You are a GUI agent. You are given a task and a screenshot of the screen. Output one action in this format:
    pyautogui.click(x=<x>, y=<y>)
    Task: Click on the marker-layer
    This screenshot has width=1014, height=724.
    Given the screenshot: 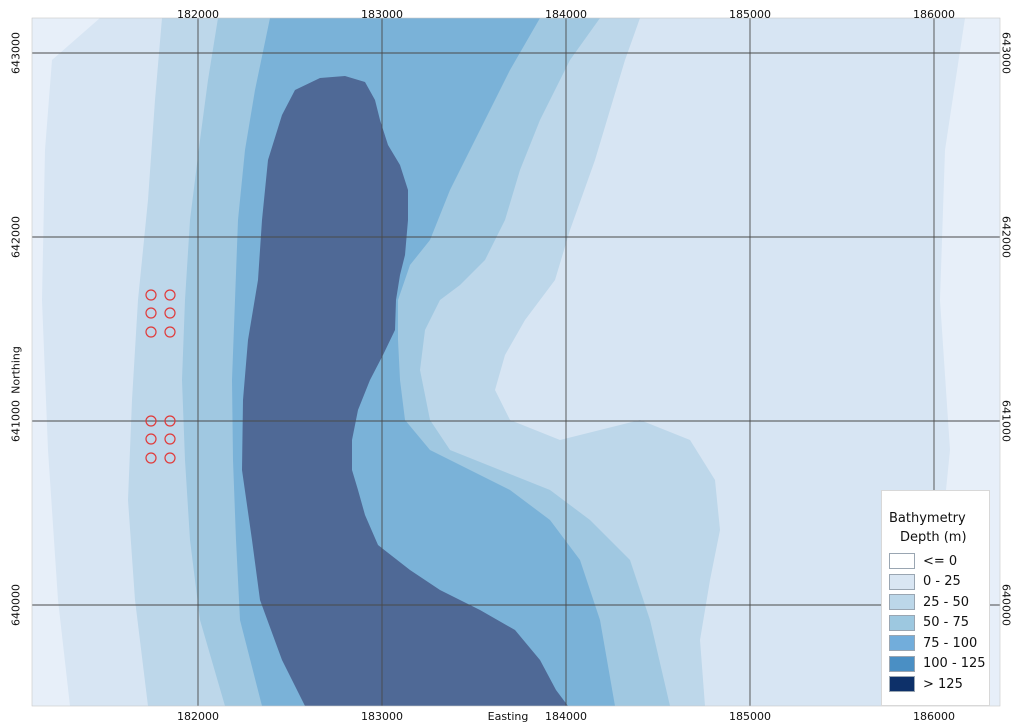 What is the action you would take?
    pyautogui.click(x=160, y=376)
    